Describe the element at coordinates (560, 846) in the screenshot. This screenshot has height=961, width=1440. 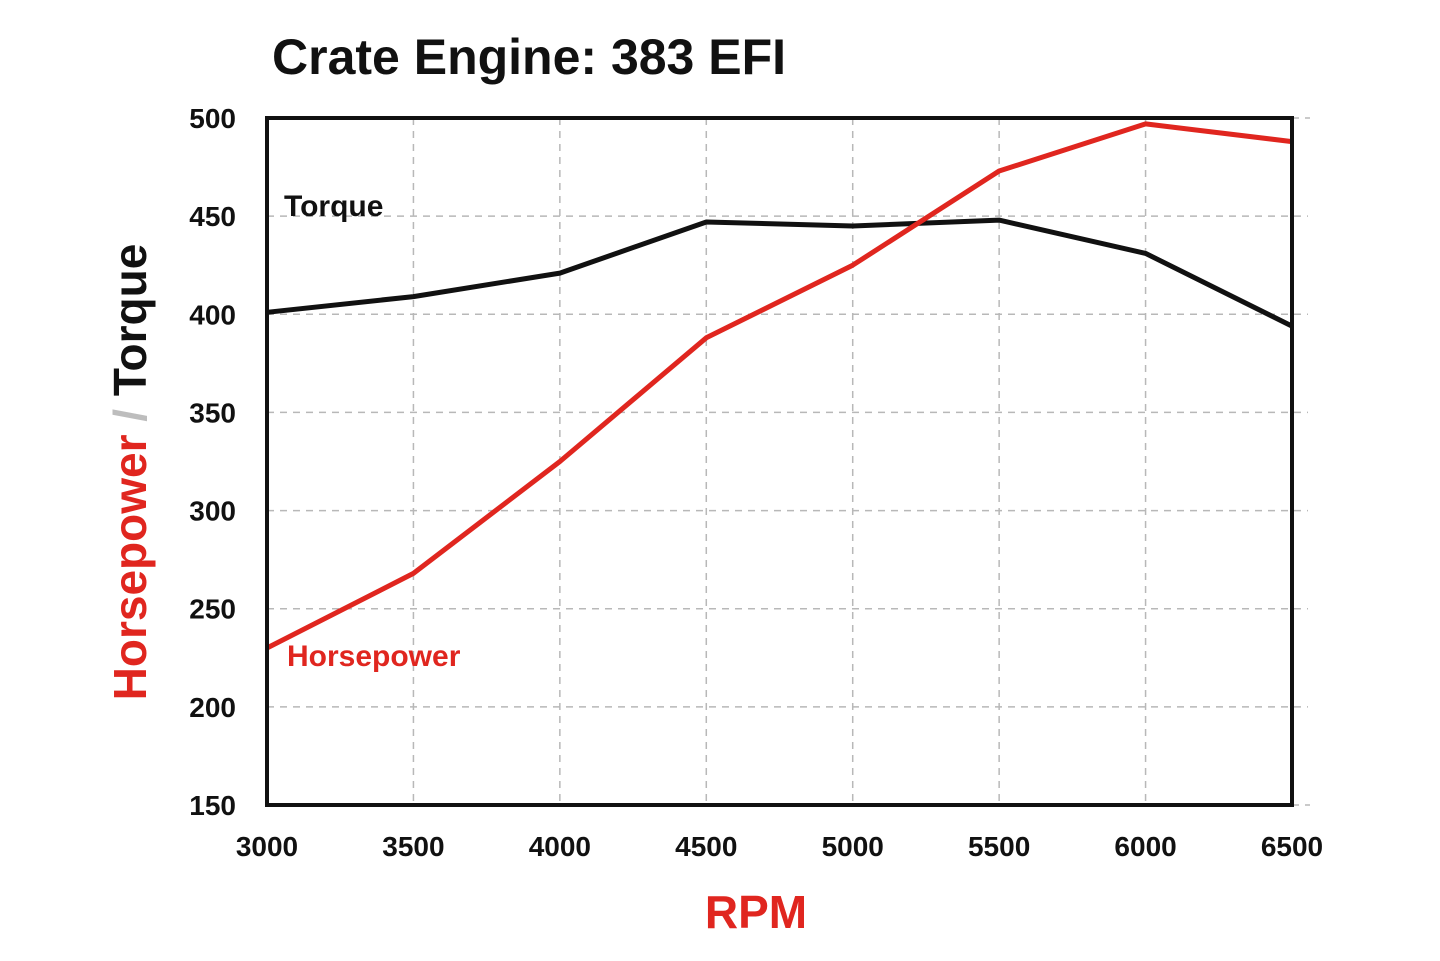
I see `x-tick-label: 4000` at that location.